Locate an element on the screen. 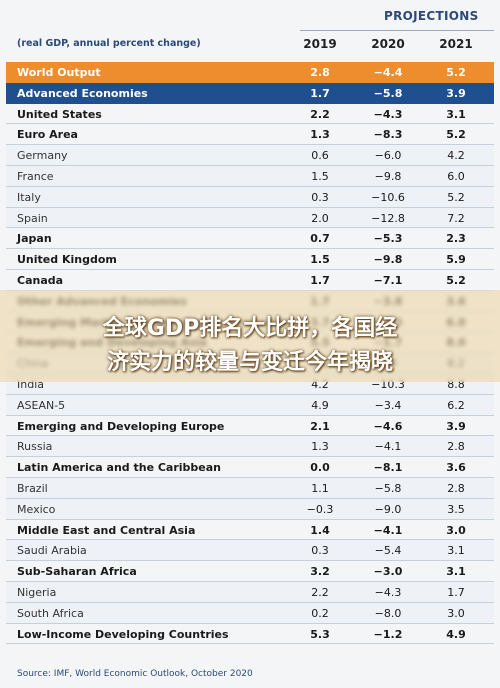 The image size is (500, 688). table-row: Germany 0.6 −6.0 4.2 is located at coordinates (250, 155).